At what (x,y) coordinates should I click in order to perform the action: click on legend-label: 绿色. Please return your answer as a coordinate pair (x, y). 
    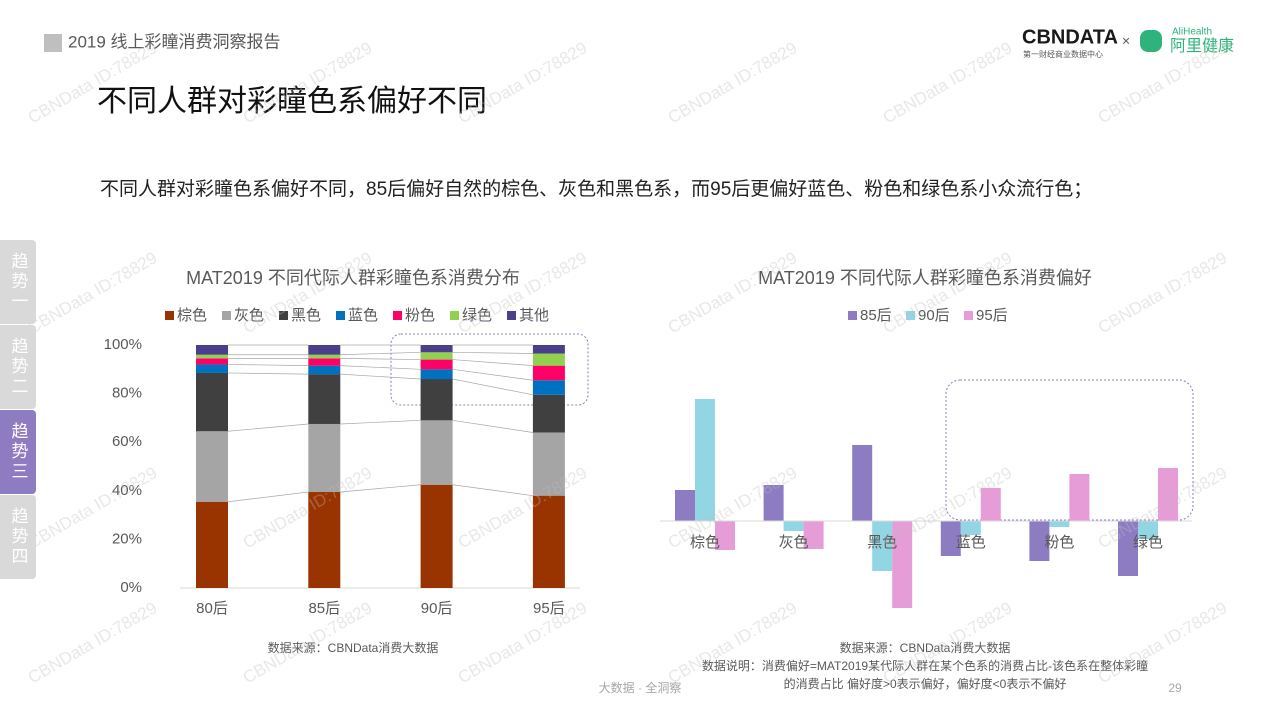
    Looking at the image, I should click on (477, 315).